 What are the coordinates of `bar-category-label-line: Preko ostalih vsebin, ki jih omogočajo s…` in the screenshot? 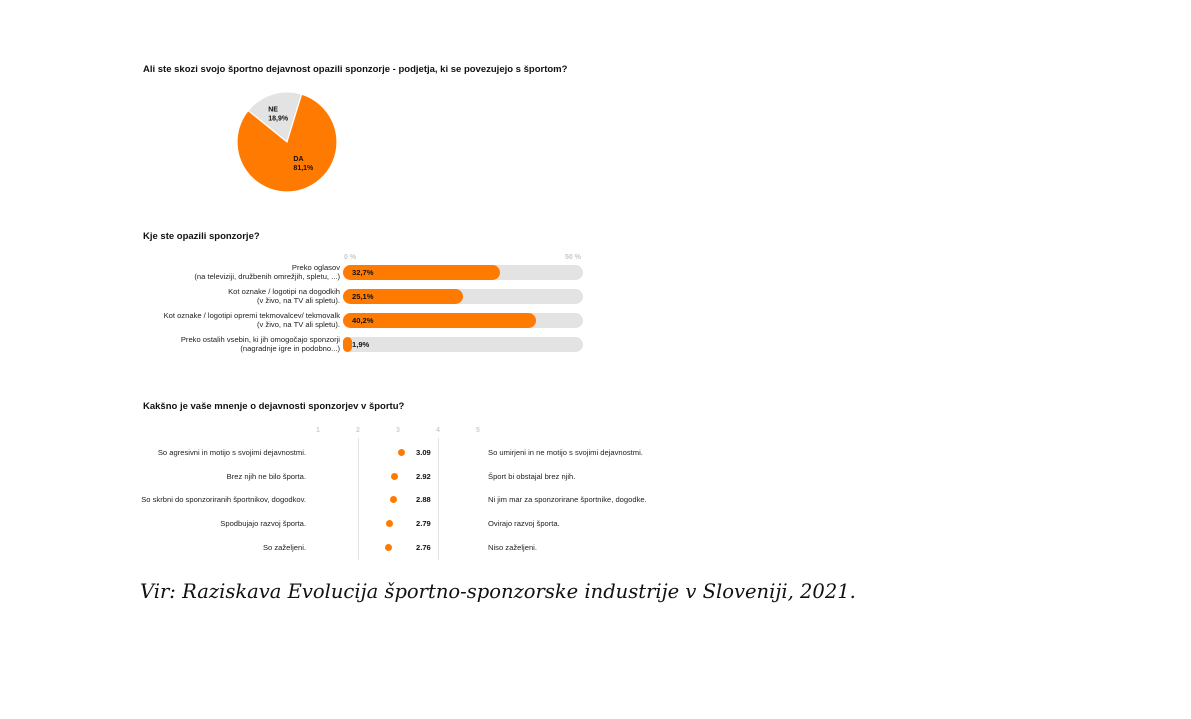 It's located at (260, 339).